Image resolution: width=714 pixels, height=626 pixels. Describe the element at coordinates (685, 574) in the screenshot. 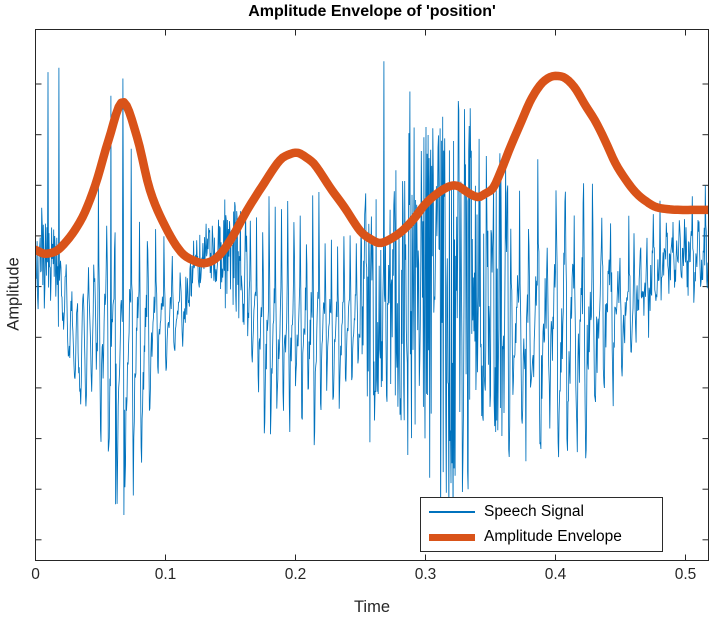

I see `x-tick-label: 0.5` at that location.